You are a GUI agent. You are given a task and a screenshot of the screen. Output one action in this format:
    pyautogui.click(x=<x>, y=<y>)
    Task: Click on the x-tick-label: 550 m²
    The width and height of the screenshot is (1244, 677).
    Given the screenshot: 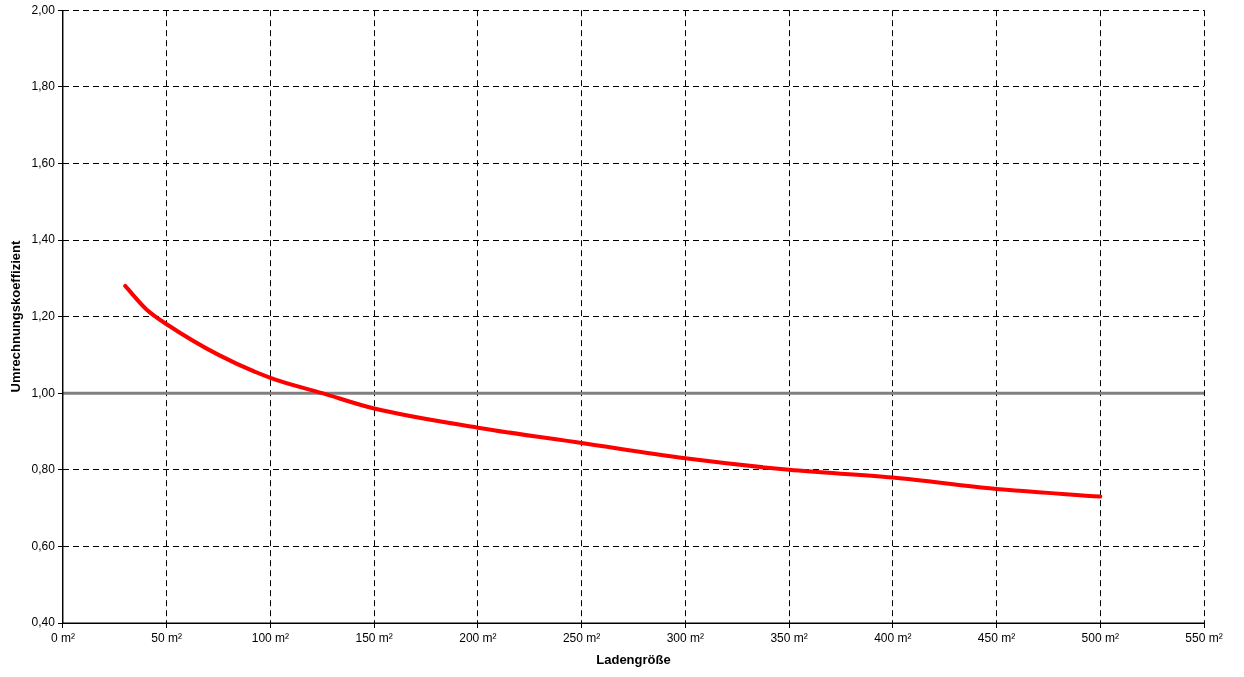 What is the action you would take?
    pyautogui.click(x=1204, y=637)
    